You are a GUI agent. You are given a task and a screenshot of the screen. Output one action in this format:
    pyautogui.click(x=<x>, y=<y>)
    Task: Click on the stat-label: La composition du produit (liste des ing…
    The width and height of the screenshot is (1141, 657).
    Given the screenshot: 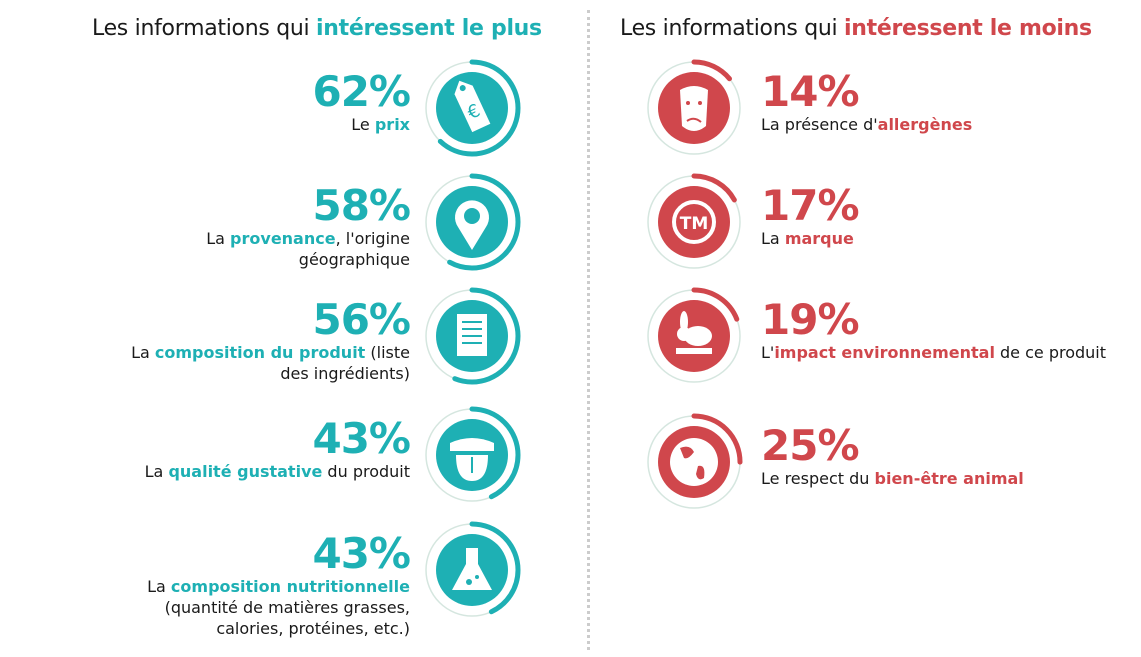 What is the action you would take?
    pyautogui.click(x=270, y=363)
    